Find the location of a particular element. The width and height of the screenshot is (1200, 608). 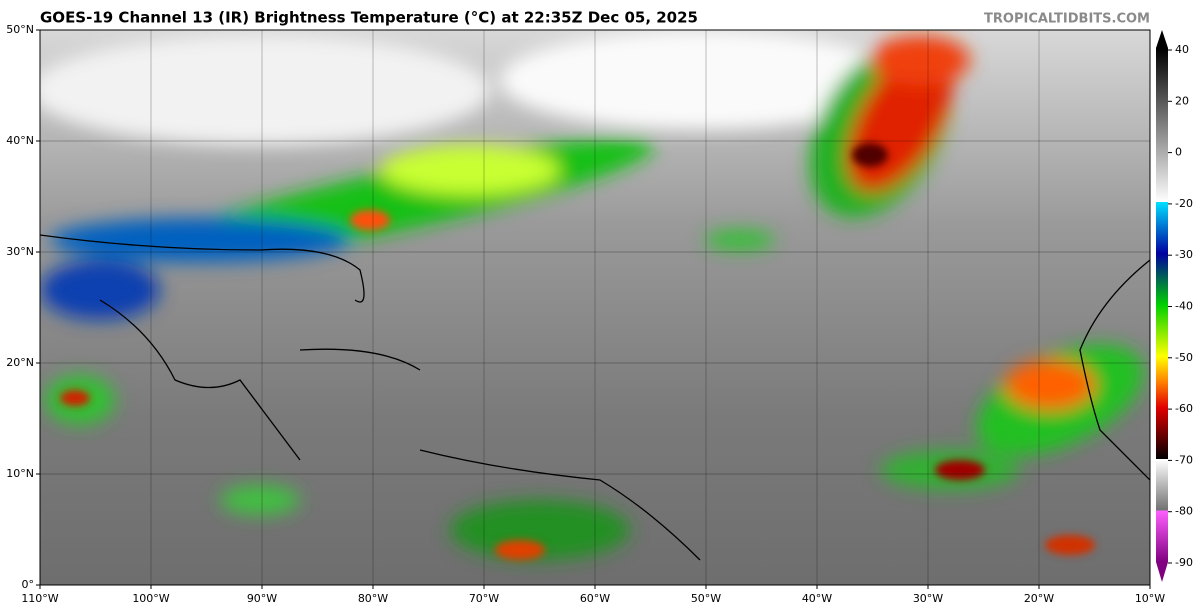

colorbar-label: 20 is located at coordinates (1182, 100).